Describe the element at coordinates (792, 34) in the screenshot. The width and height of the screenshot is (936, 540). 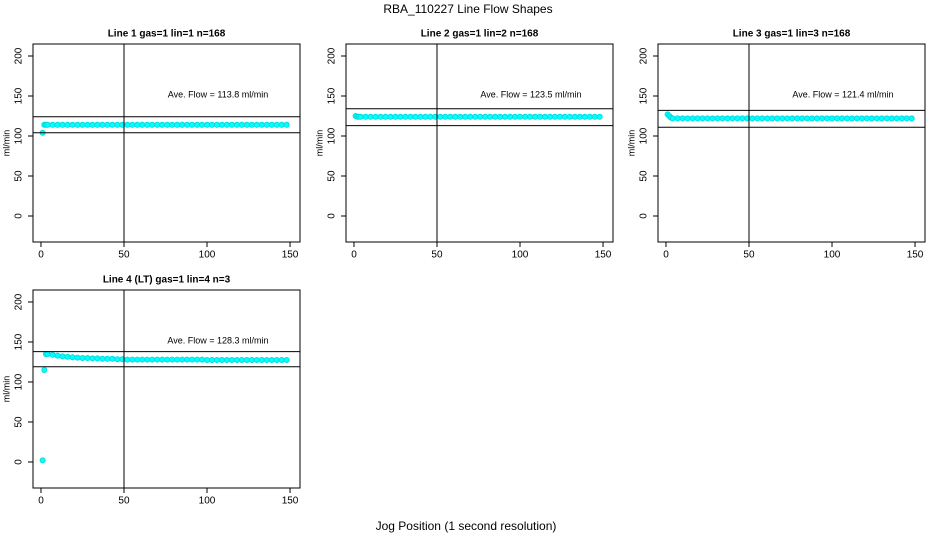
I see `panel-title: Line 3 gas=1 lin=3 n=168` at that location.